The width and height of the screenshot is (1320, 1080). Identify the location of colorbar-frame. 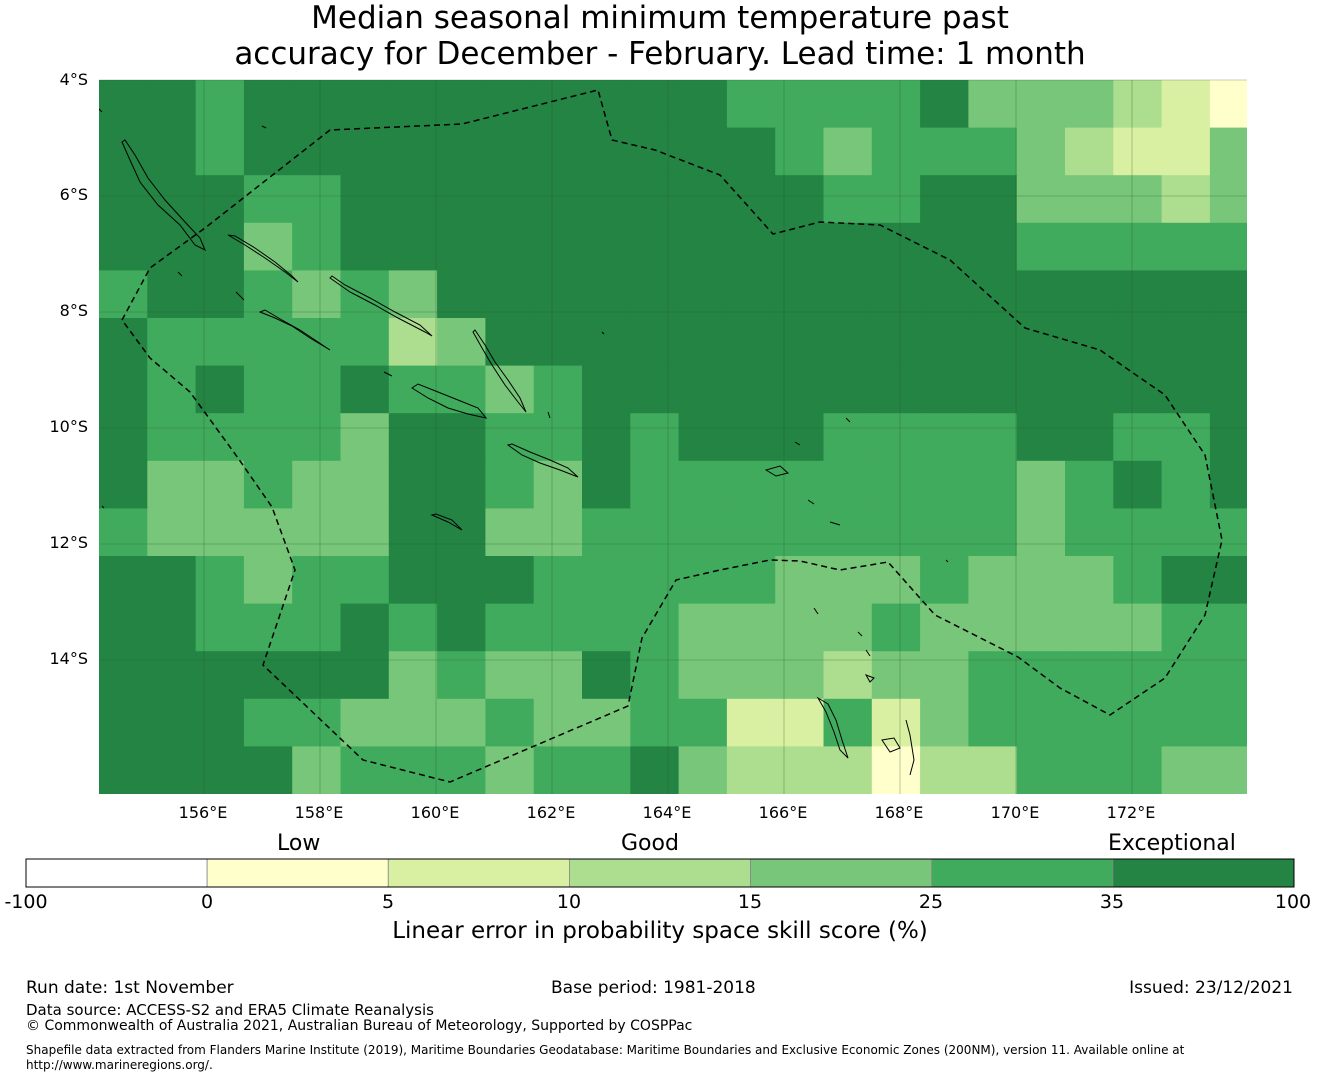
(660, 873).